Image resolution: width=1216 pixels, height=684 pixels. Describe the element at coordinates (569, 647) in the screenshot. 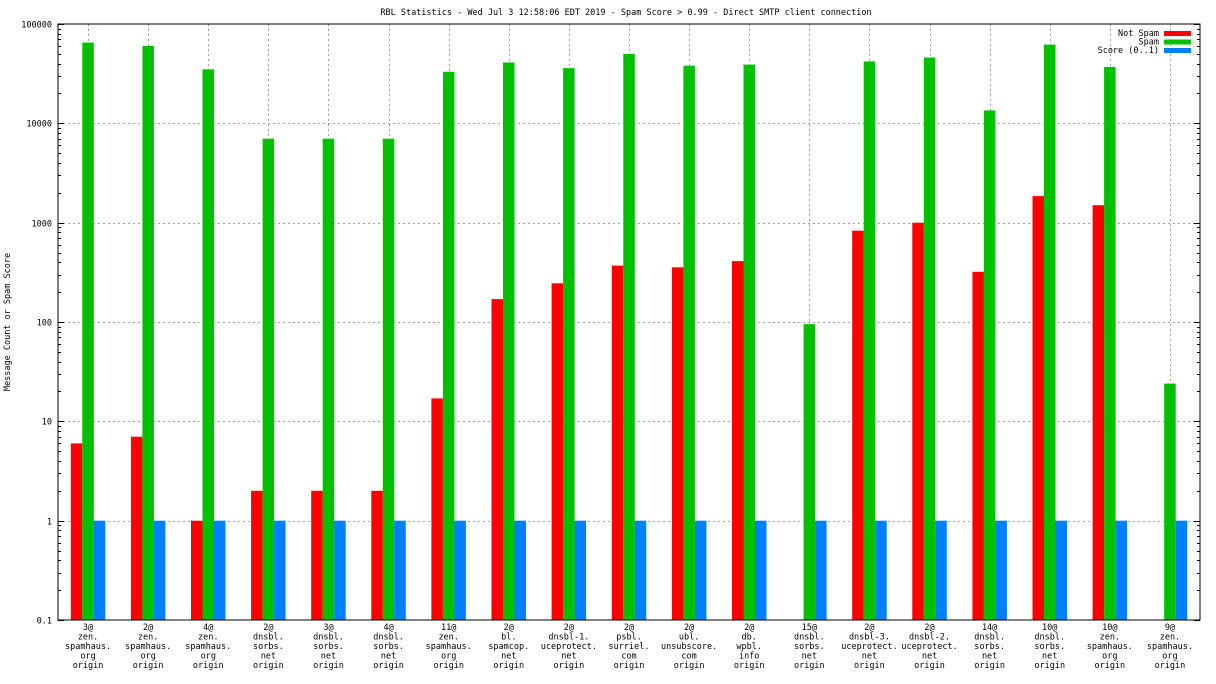

I see `x-tick-label: 2@ dnsbl-1. uceprotect. net origin` at that location.